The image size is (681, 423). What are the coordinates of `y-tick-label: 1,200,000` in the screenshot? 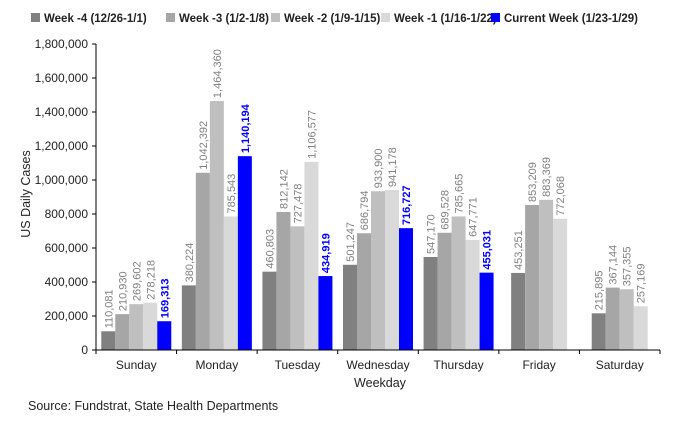 It's located at (62, 146).